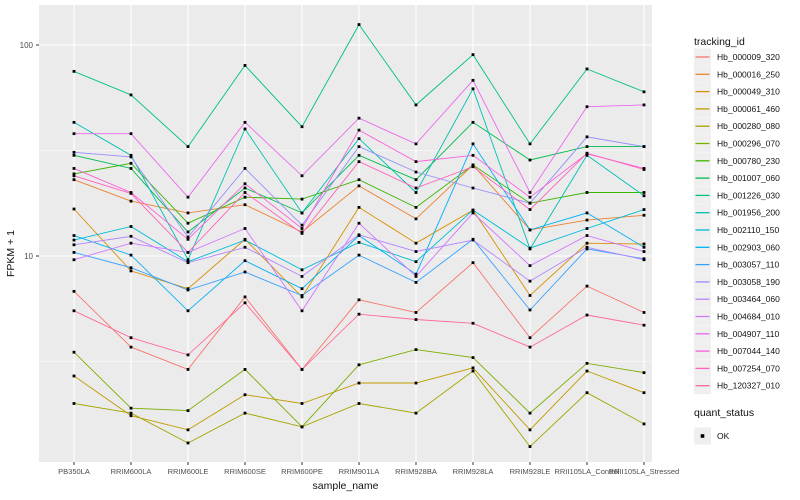 This screenshot has width=800, height=500. What do you see at coordinates (586, 471) in the screenshot?
I see `x-tick-label: RRII105LA_Control` at bounding box center [586, 471].